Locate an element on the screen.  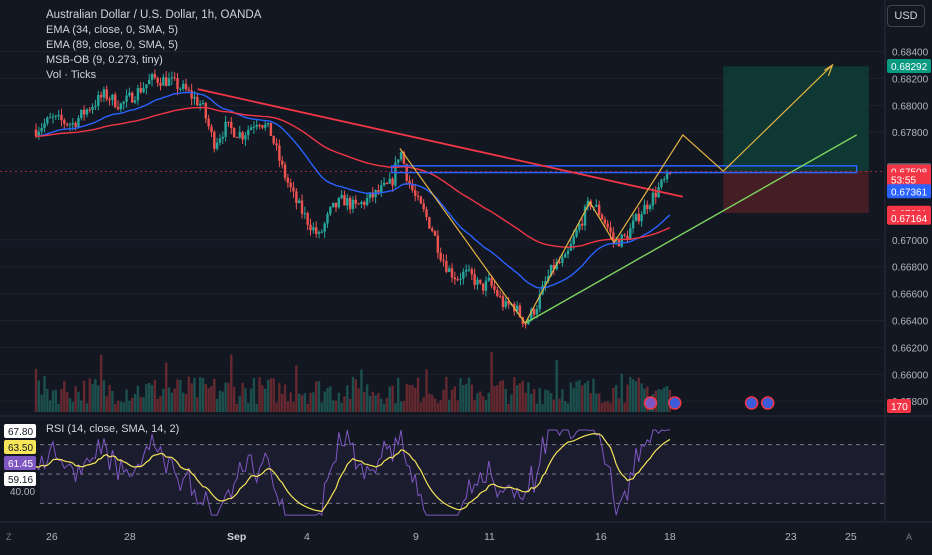
timezone-icon: Z is located at coordinates (9, 537).